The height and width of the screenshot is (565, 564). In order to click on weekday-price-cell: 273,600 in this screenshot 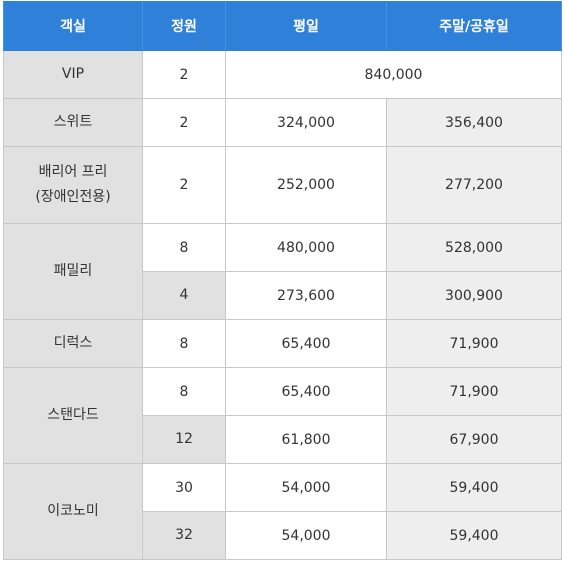, I will do `click(306, 295)`.